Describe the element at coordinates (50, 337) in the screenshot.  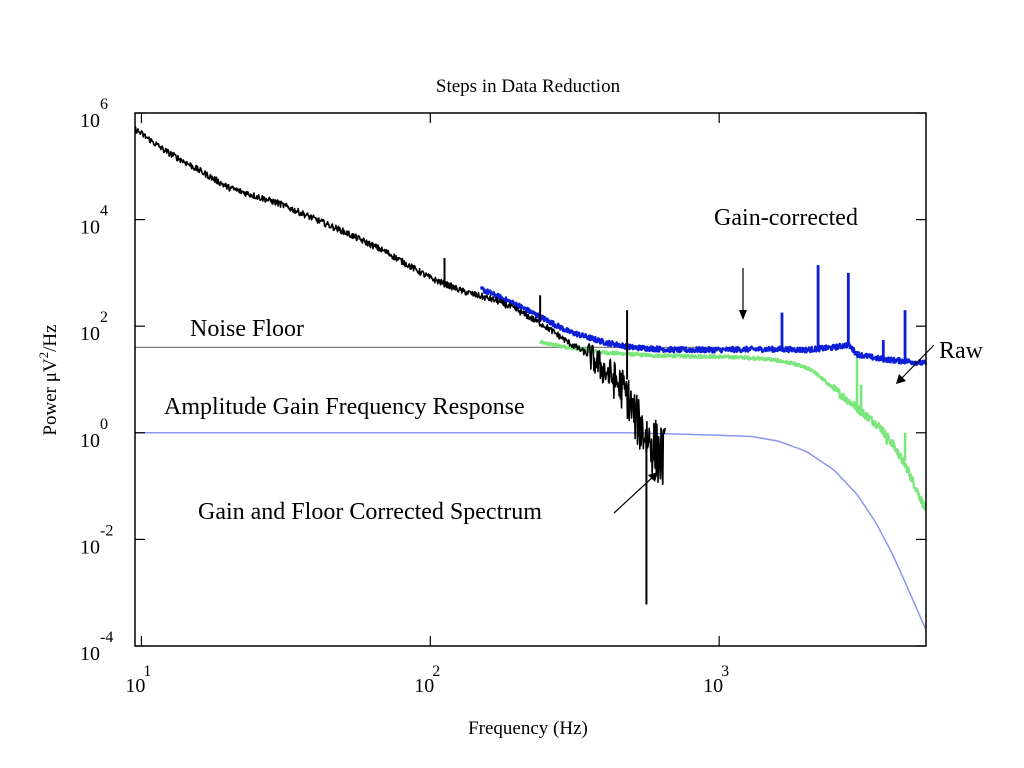
I see `y-axis-label-suffix: /Hz` at that location.